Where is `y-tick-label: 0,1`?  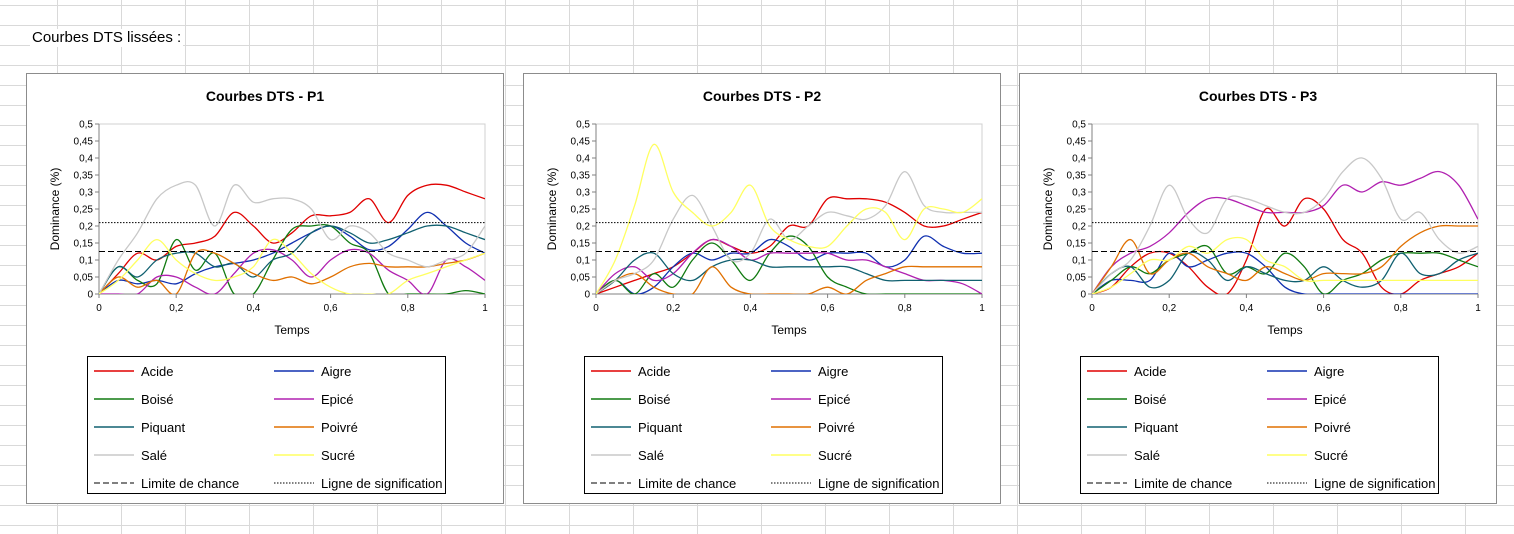 y-tick-label: 0,1 is located at coordinates (583, 261).